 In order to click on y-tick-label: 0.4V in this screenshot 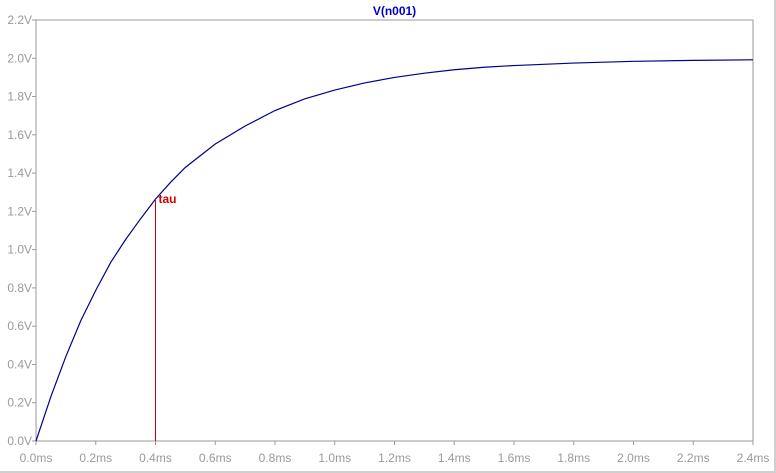, I will do `click(19, 364)`.